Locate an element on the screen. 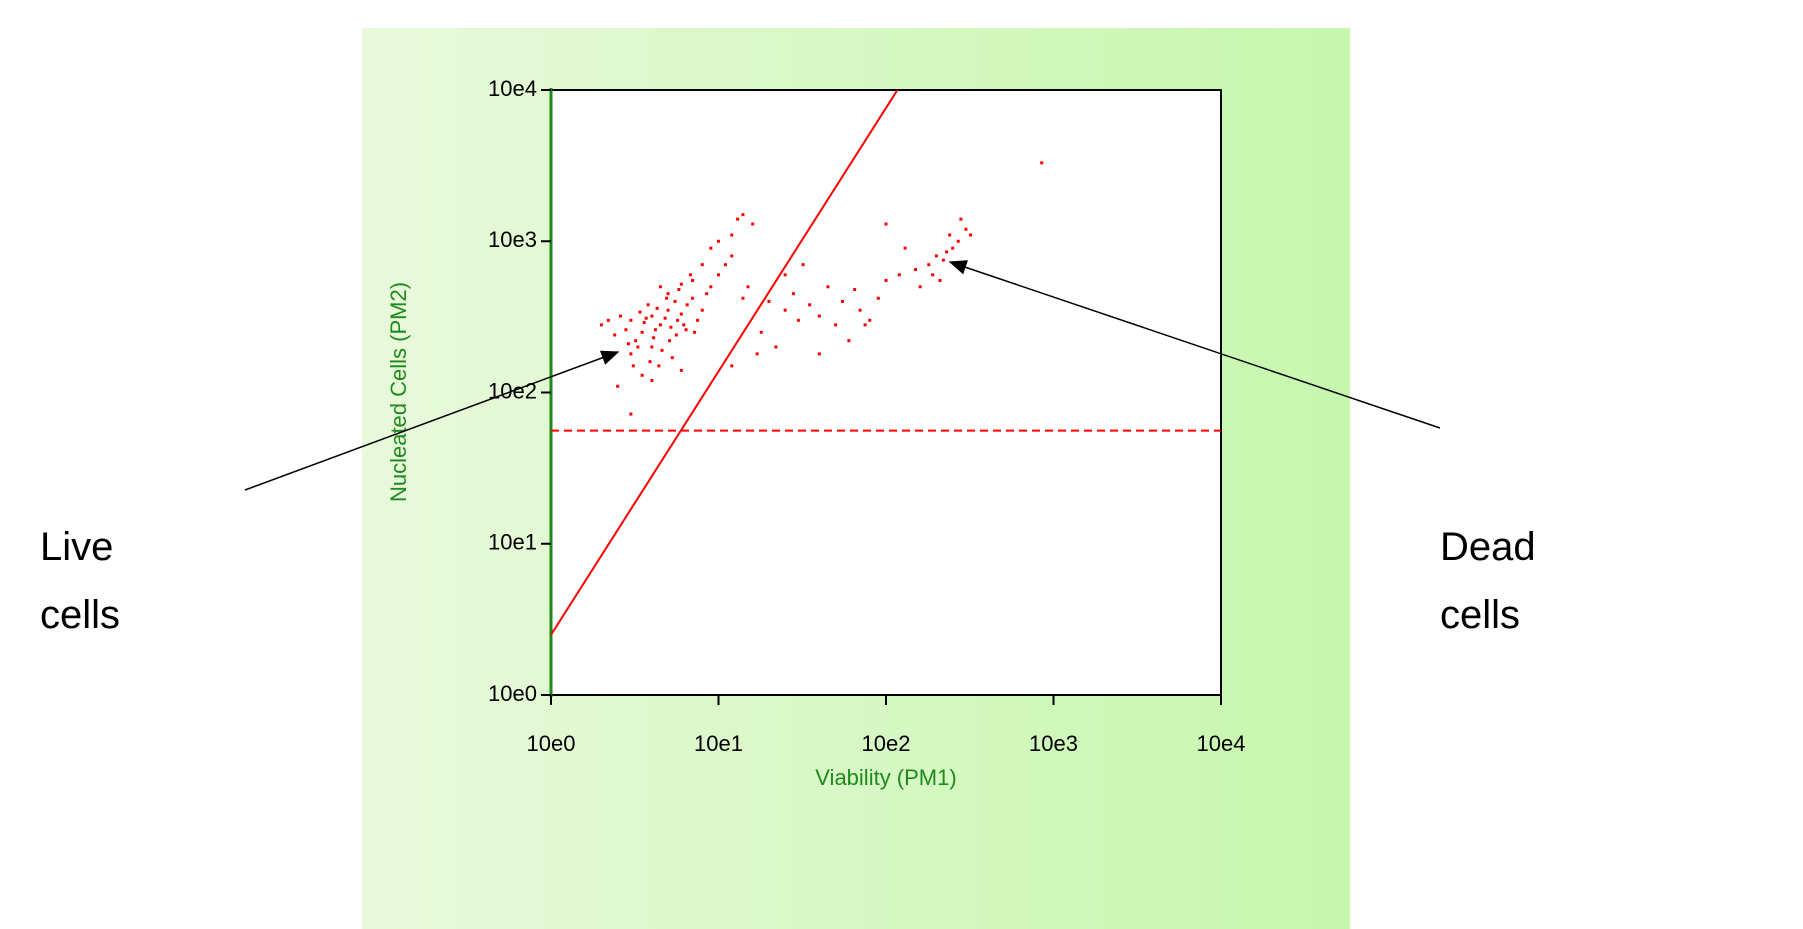  x-tick-label: 10e4 is located at coordinates (1221, 743).